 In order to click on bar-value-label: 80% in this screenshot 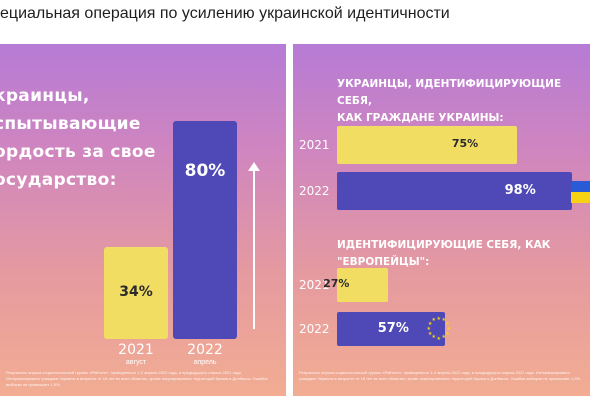, I will do `click(205, 171)`.